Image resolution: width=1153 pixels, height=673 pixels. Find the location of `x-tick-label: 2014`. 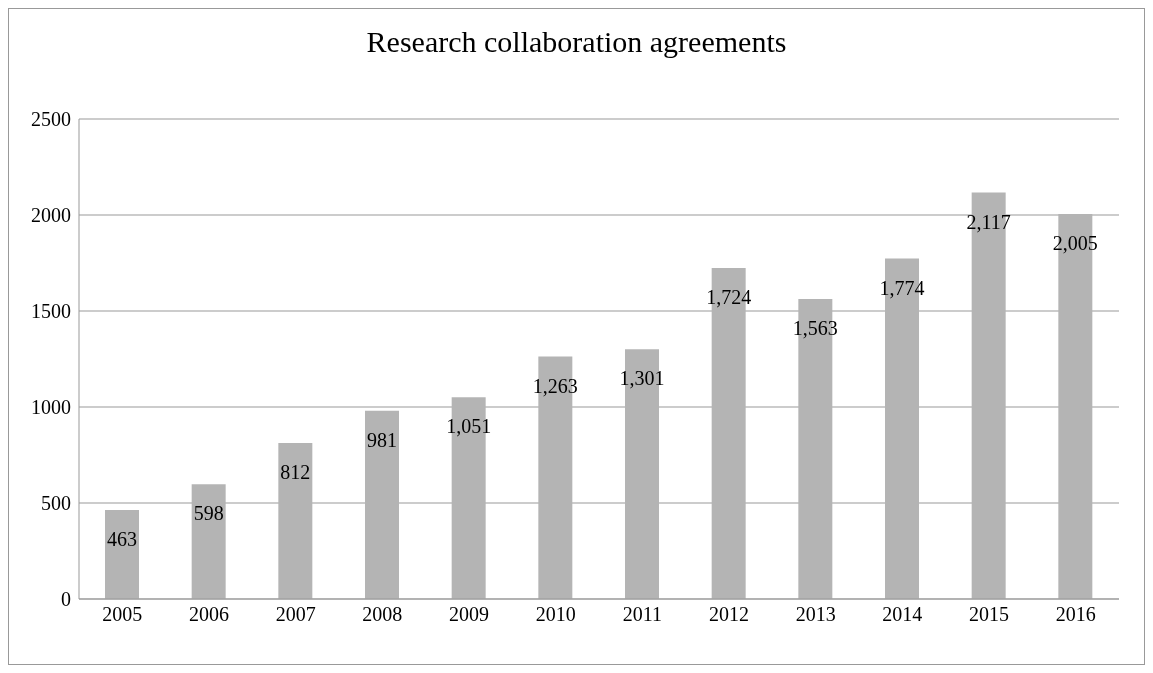

x-tick-label: 2014 is located at coordinates (902, 614).